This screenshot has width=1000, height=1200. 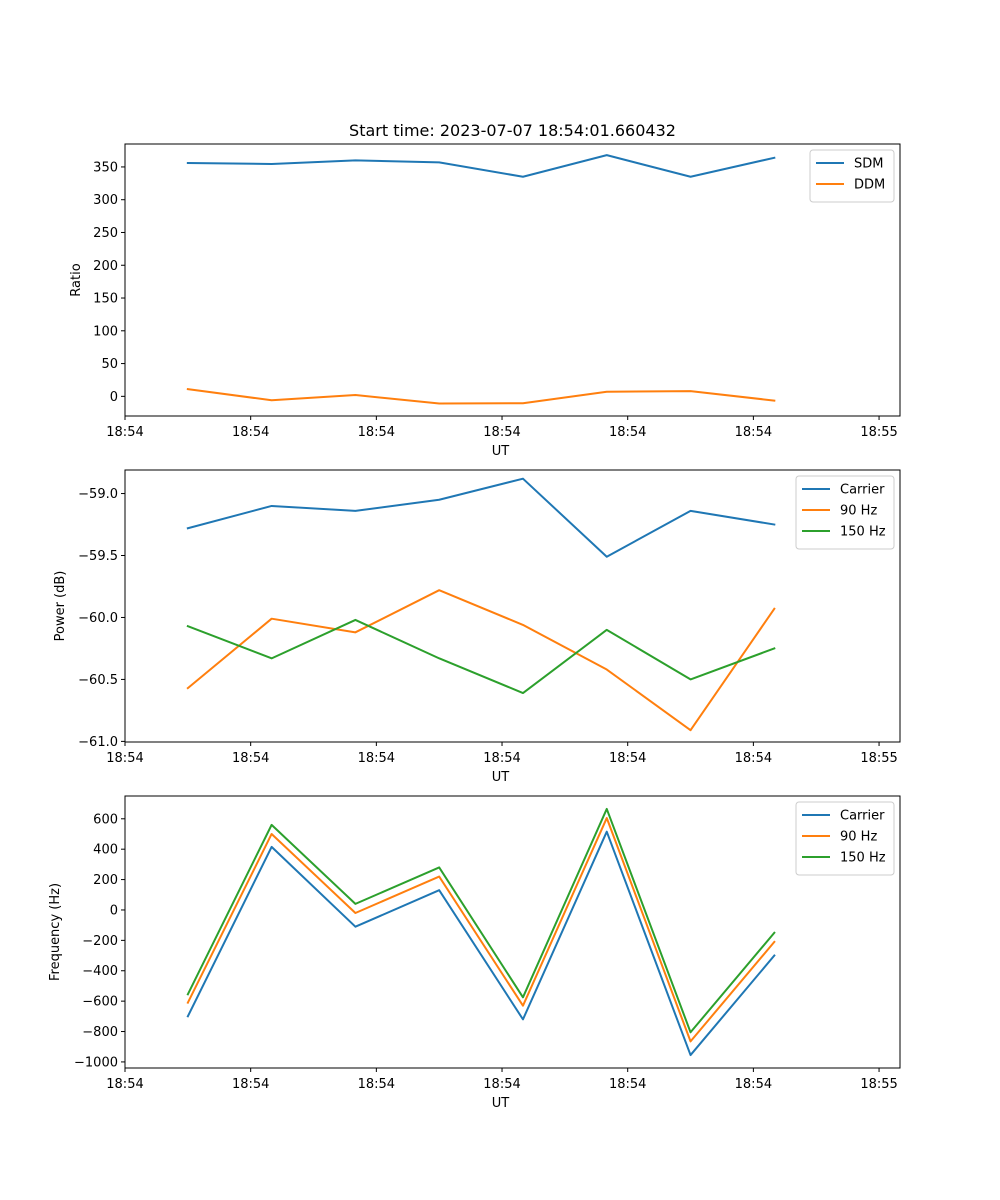 What do you see at coordinates (852, 176) in the screenshot?
I see `legend: SDM DDM` at bounding box center [852, 176].